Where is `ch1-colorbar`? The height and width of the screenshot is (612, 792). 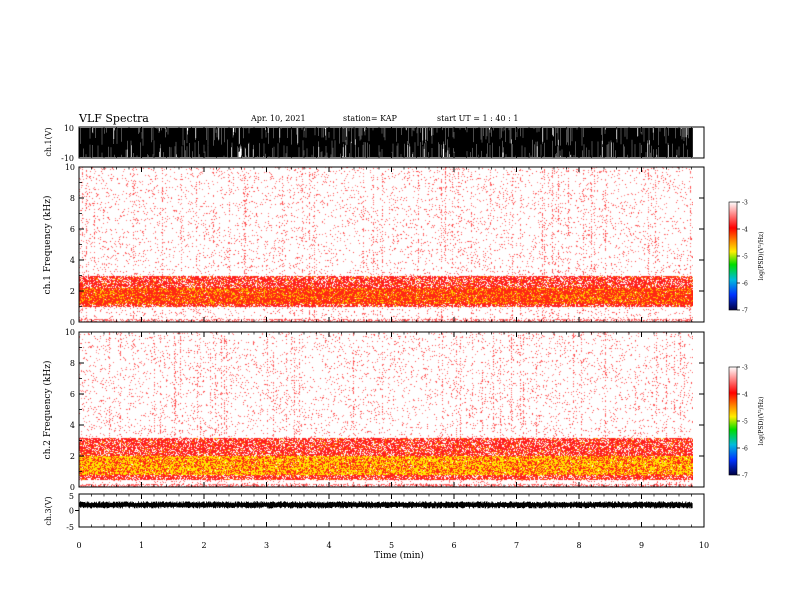 ch1-colorbar is located at coordinates (733, 256).